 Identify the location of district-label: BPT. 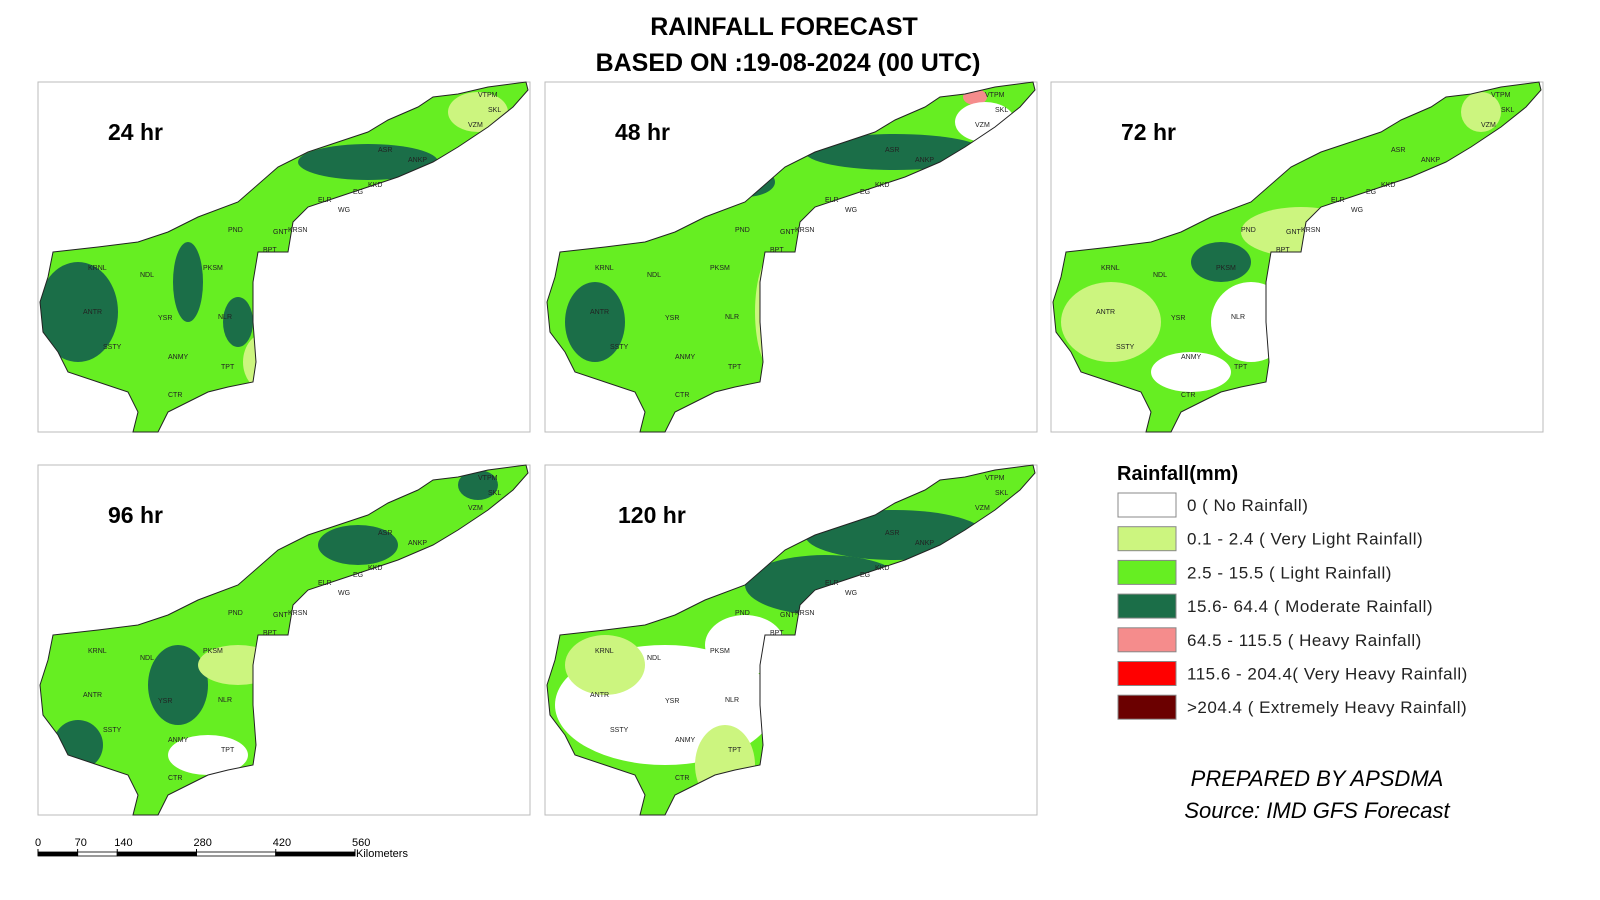
(1283, 250).